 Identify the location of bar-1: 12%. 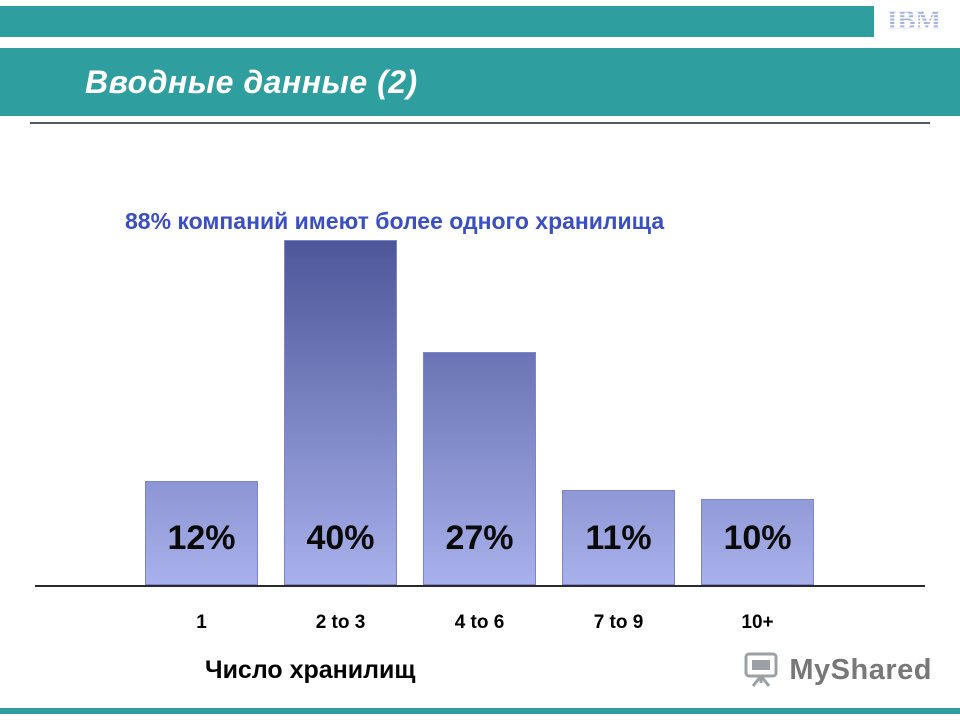
(201, 533).